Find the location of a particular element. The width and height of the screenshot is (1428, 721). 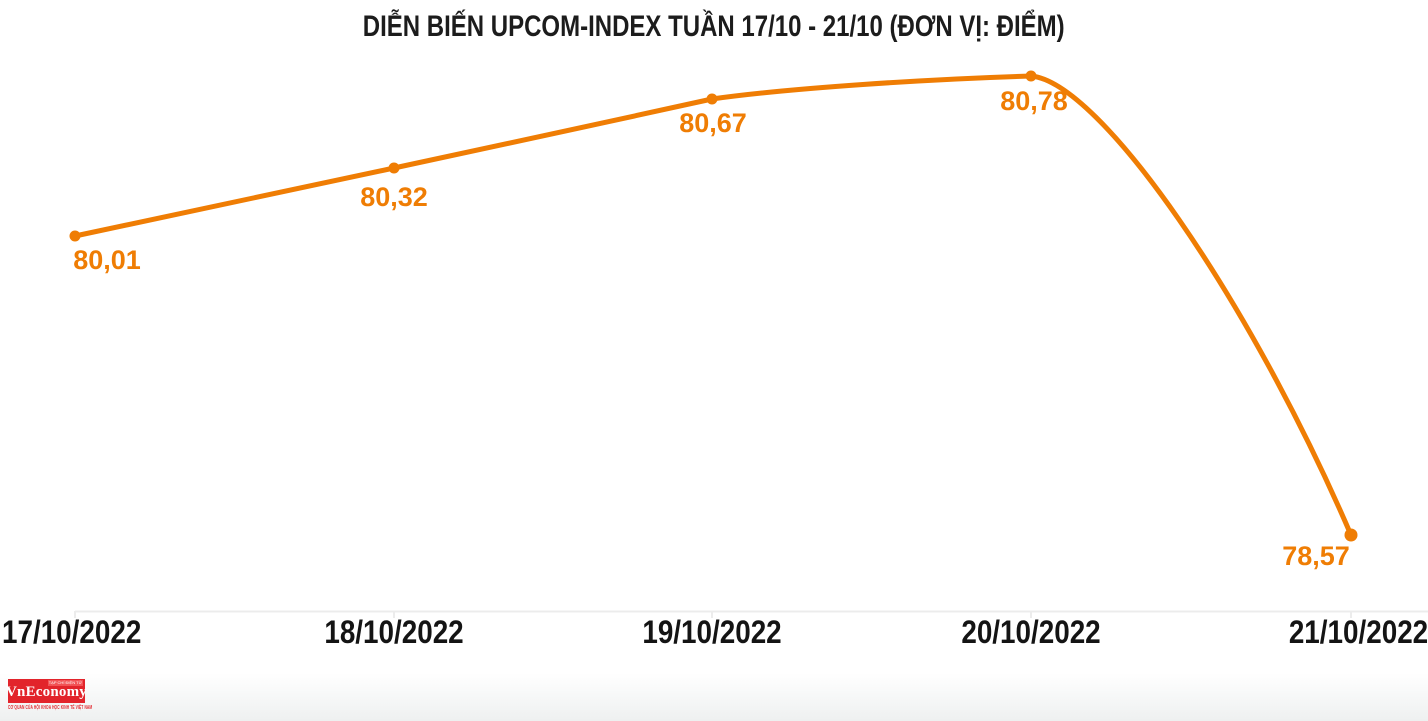

x-axis-ticks is located at coordinates (713, 614).